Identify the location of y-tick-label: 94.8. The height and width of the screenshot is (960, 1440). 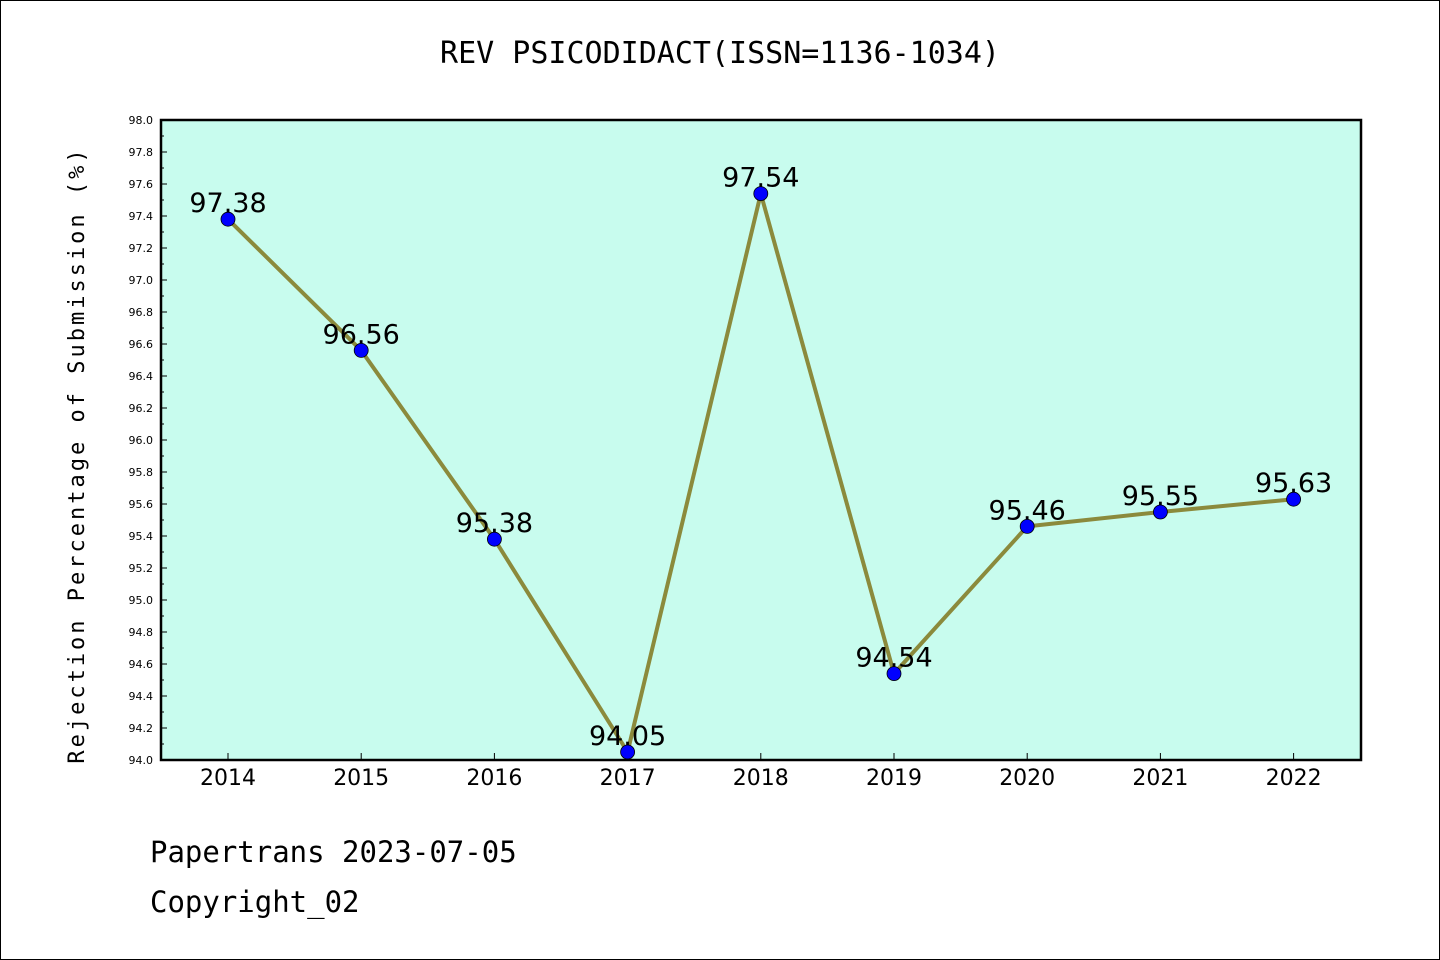
(141, 632).